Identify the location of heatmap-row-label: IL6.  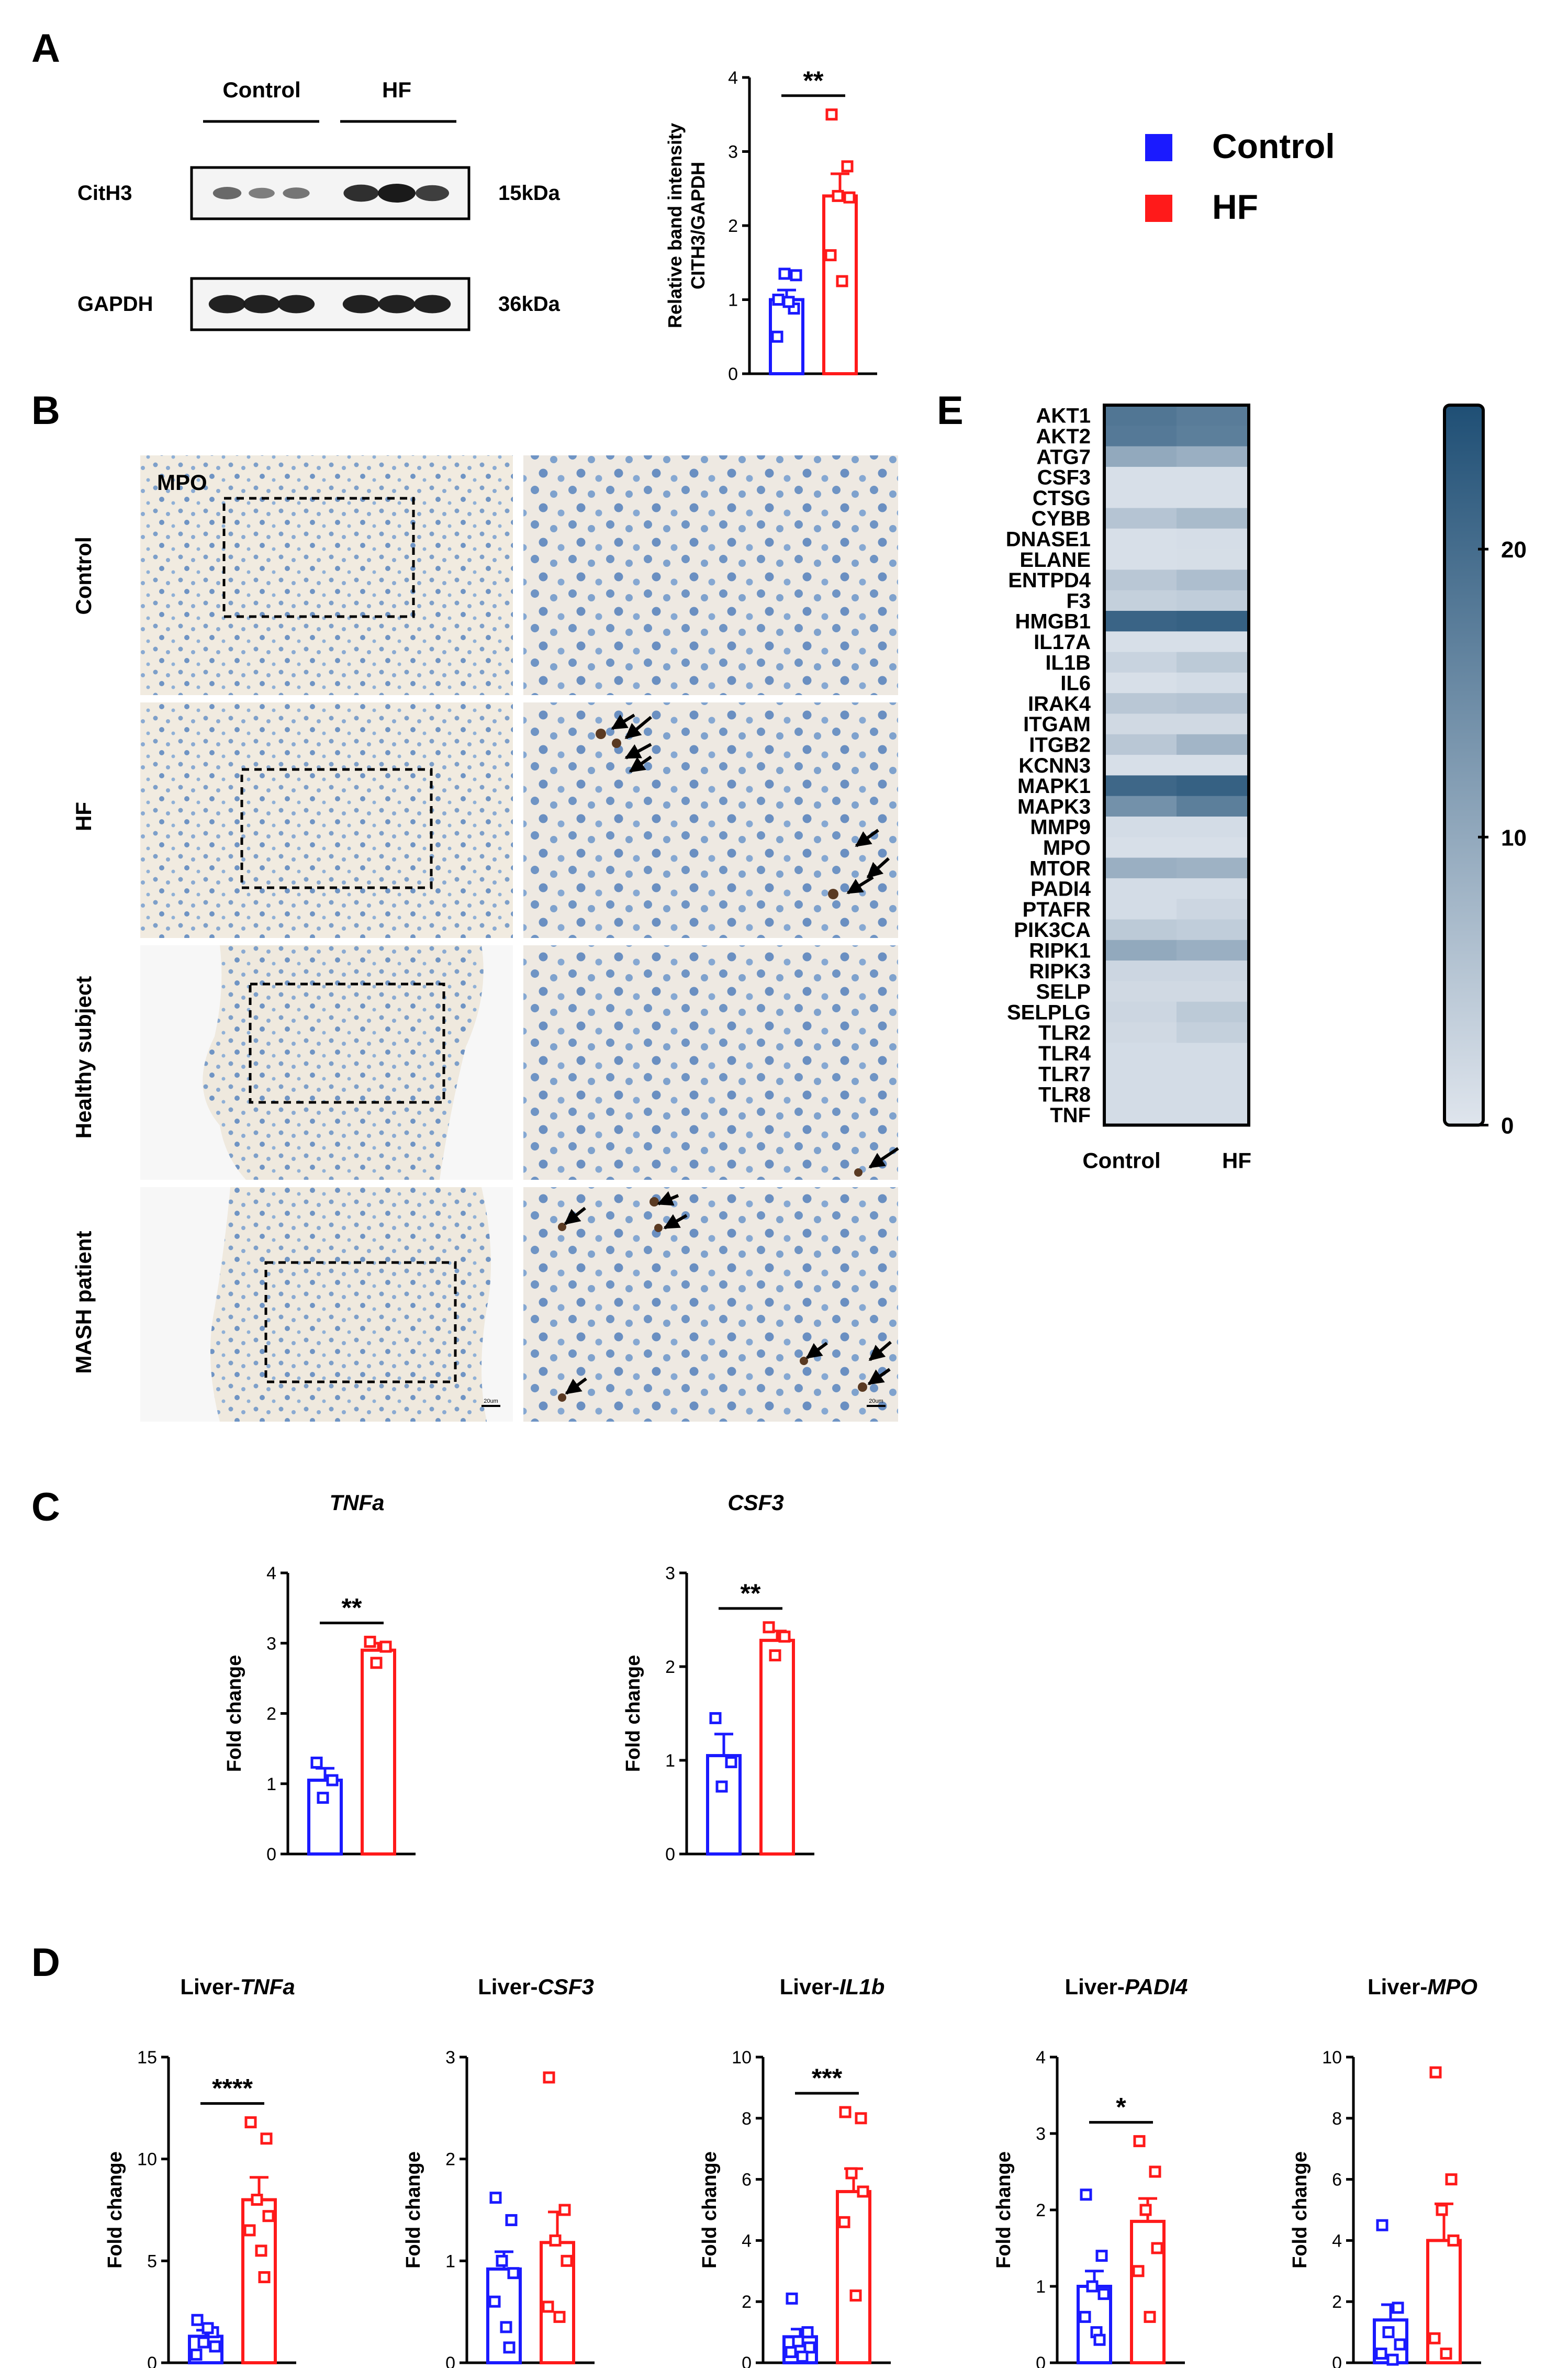
(1075, 684).